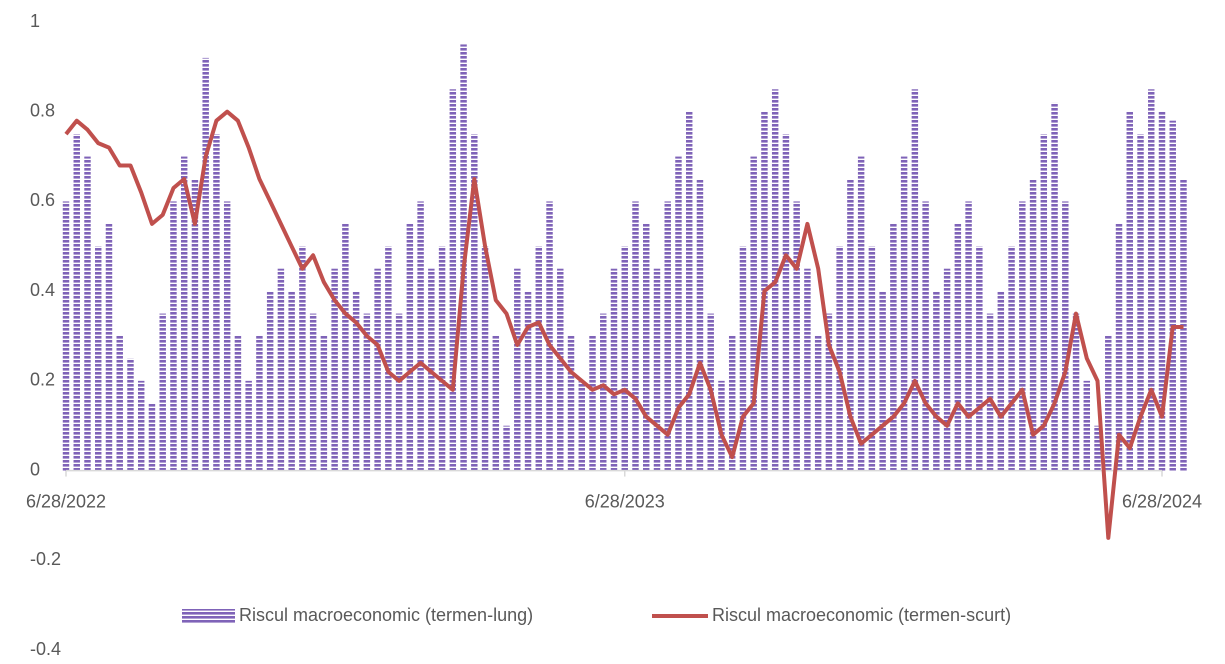 Image resolution: width=1225 pixels, height=664 pixels. What do you see at coordinates (42, 110) in the screenshot?
I see `y-tick-label: 0.8` at bounding box center [42, 110].